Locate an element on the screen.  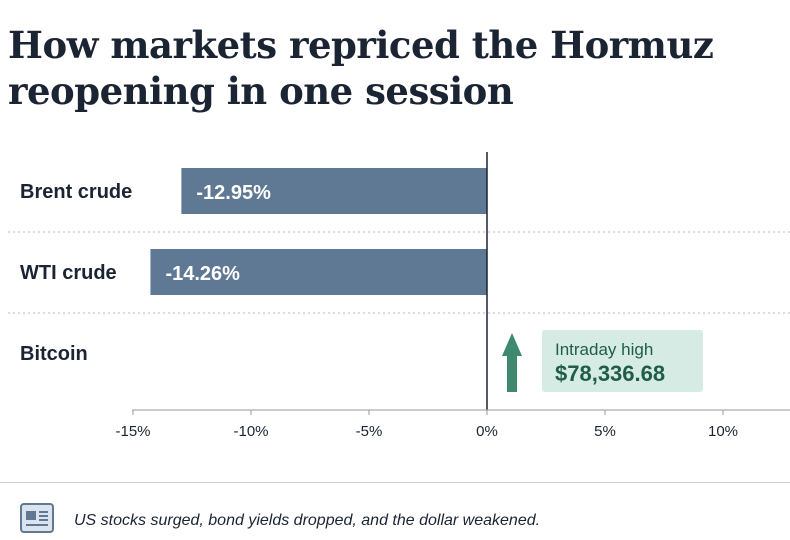
x-tick-label: 5% is located at coordinates (605, 431).